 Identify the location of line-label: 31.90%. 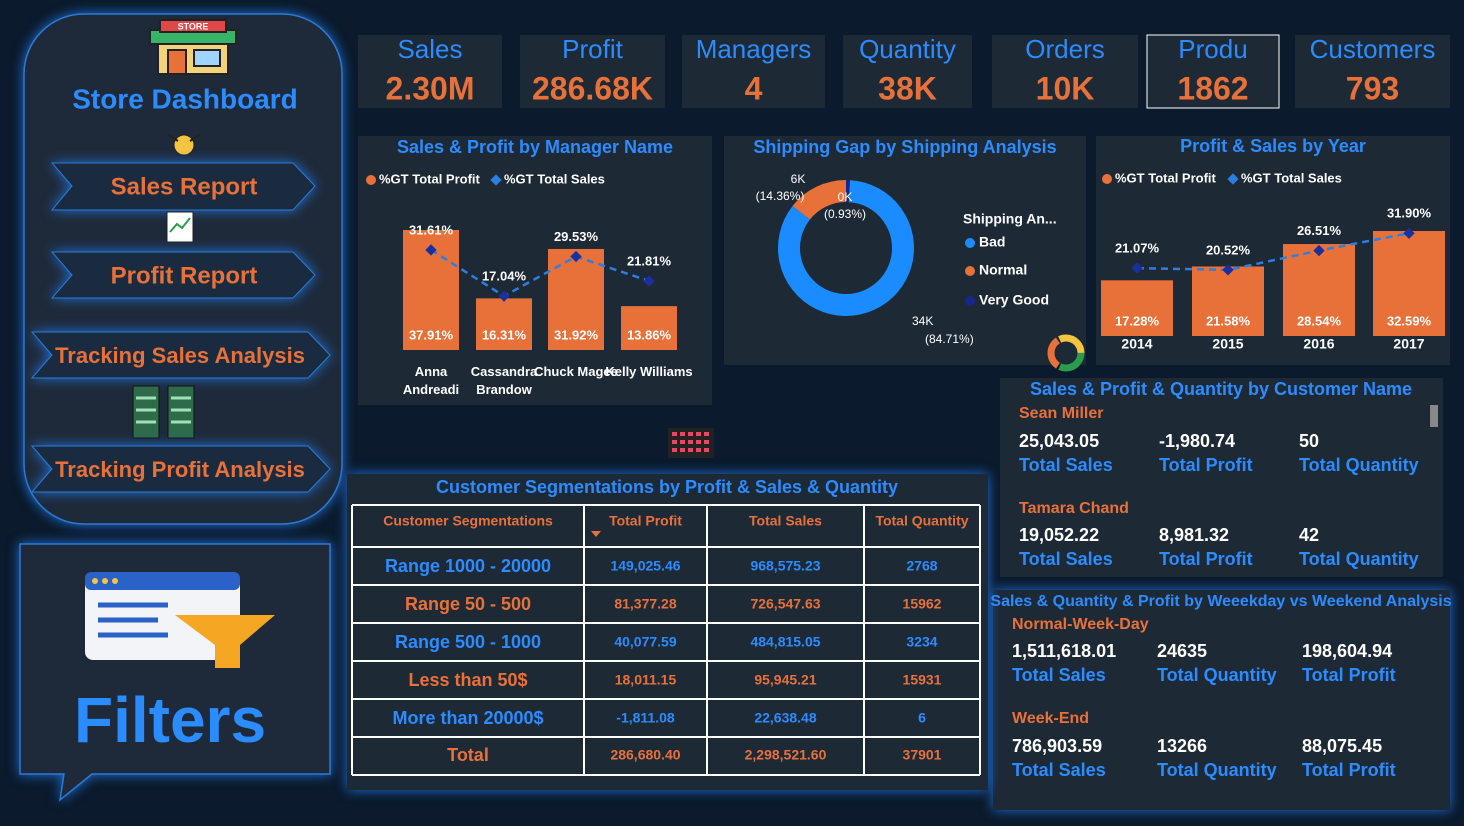
(1409, 213).